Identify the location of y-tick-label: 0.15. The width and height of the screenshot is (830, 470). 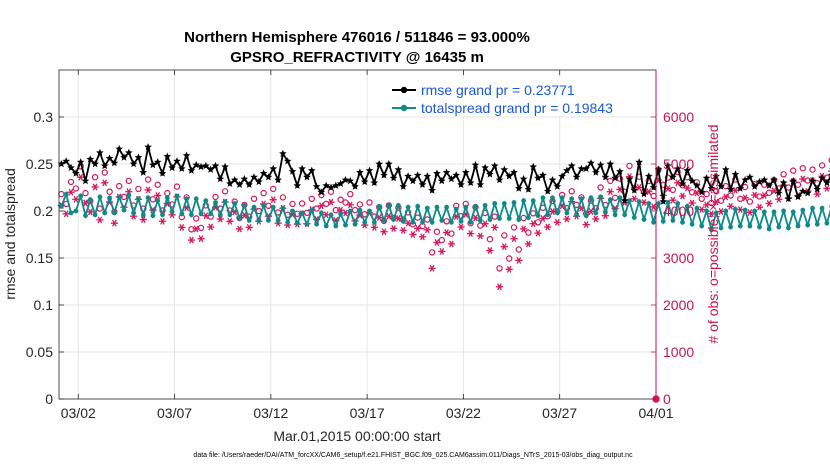
(39, 258).